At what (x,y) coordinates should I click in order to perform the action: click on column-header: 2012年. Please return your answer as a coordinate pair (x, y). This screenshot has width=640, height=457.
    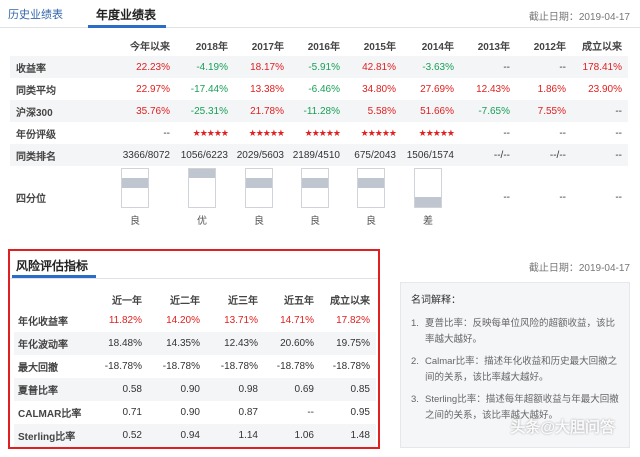
    Looking at the image, I should click on (549, 47).